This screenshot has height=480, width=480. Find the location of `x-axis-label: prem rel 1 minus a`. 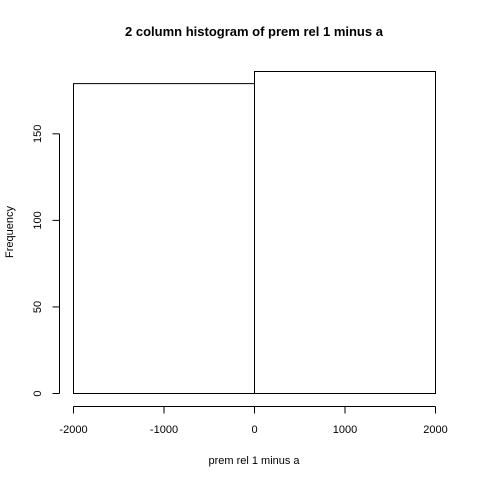

x-axis-label: prem rel 1 minus a is located at coordinates (254, 461).